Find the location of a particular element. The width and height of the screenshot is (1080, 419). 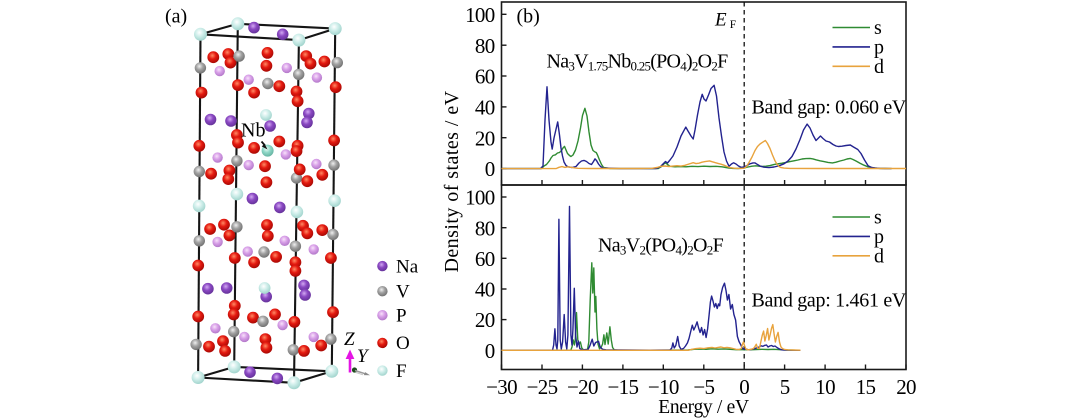

svg-text: 15 is located at coordinates (866, 387).